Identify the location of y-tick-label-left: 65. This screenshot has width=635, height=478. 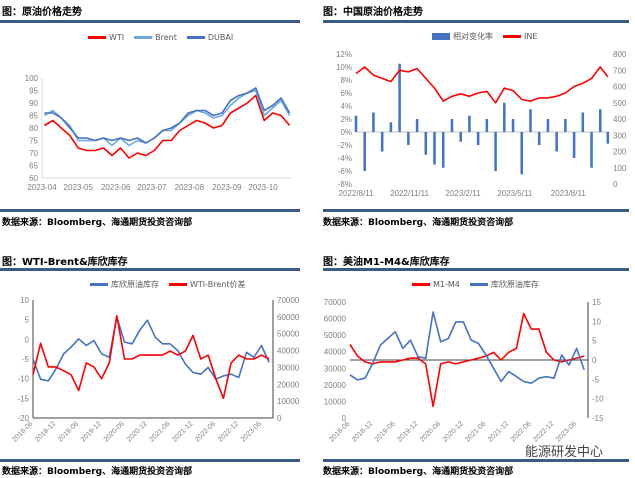
(33, 166).